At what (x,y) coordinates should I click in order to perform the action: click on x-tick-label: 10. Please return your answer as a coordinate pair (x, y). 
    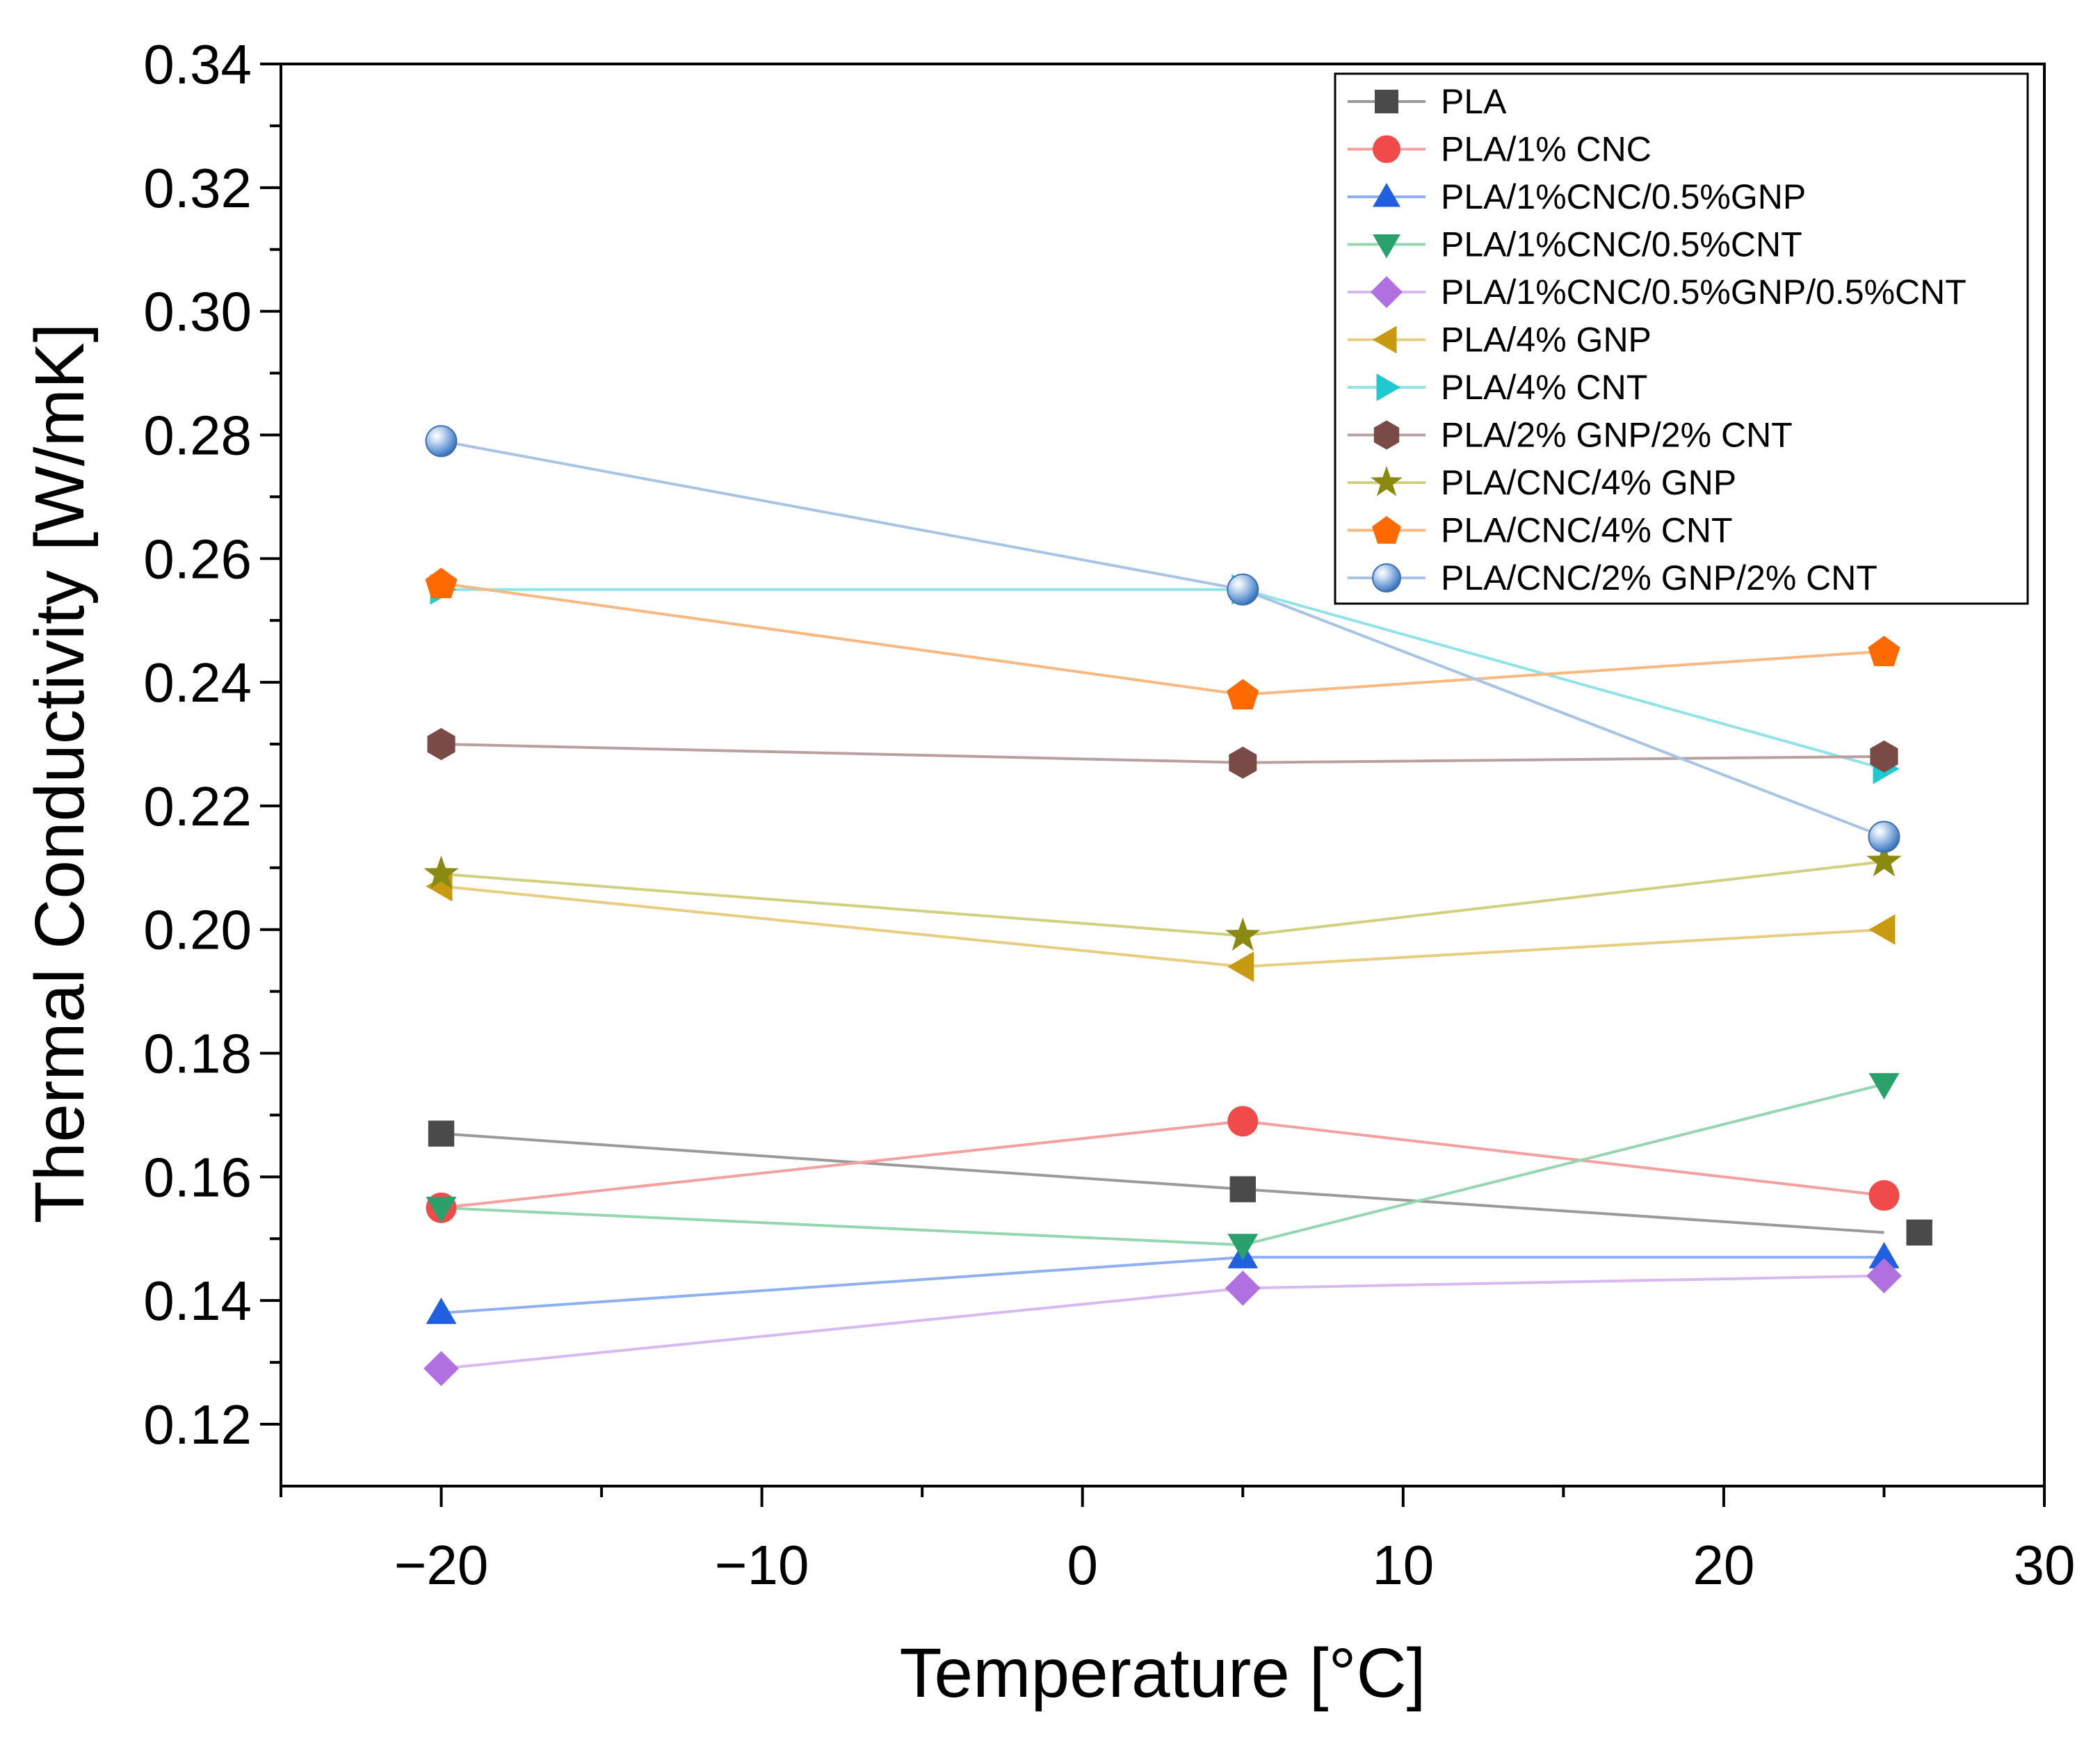
    Looking at the image, I should click on (1403, 1565).